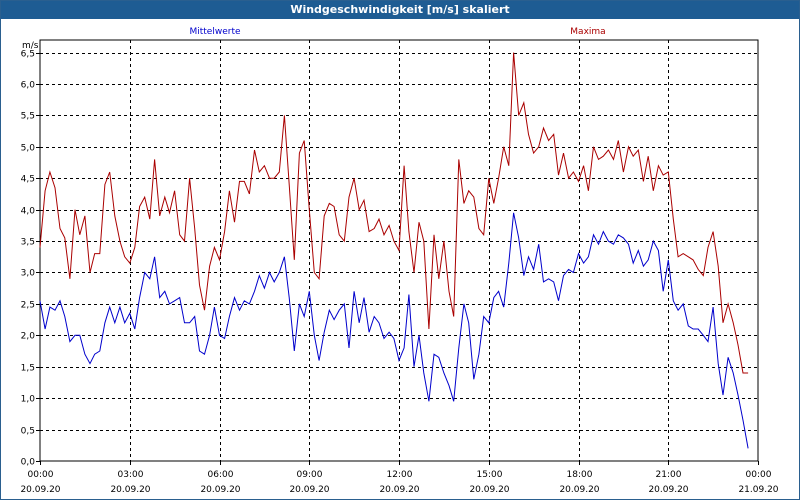 This screenshot has height=500, width=800. What do you see at coordinates (28, 337) in the screenshot?
I see `y-tick-label: 2,0` at bounding box center [28, 337].